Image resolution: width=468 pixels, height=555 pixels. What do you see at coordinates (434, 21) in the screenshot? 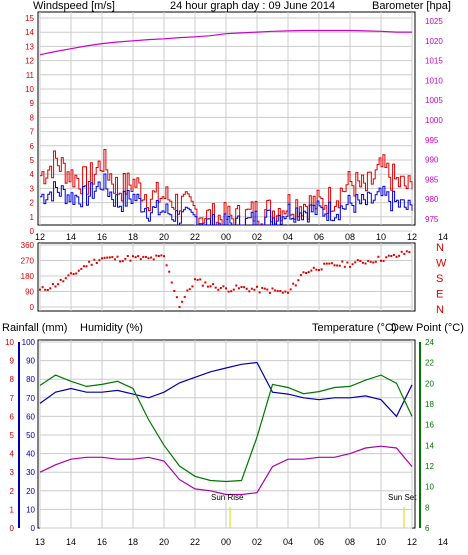
I see `baro-tick-label: 1025` at bounding box center [434, 21].